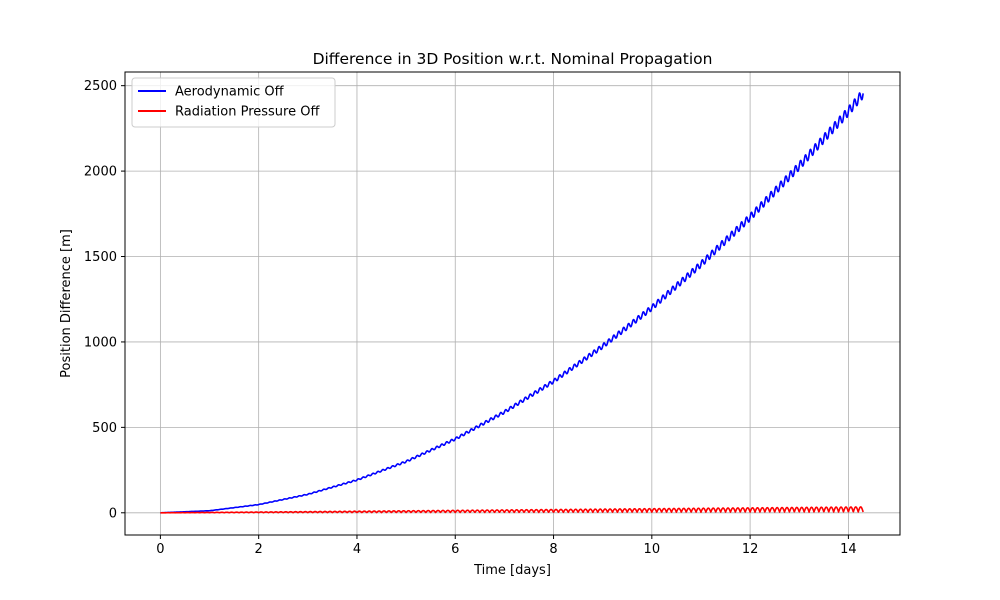 The image size is (1000, 600). I want to click on y-axis-label: Position Difference [m], so click(66, 303).